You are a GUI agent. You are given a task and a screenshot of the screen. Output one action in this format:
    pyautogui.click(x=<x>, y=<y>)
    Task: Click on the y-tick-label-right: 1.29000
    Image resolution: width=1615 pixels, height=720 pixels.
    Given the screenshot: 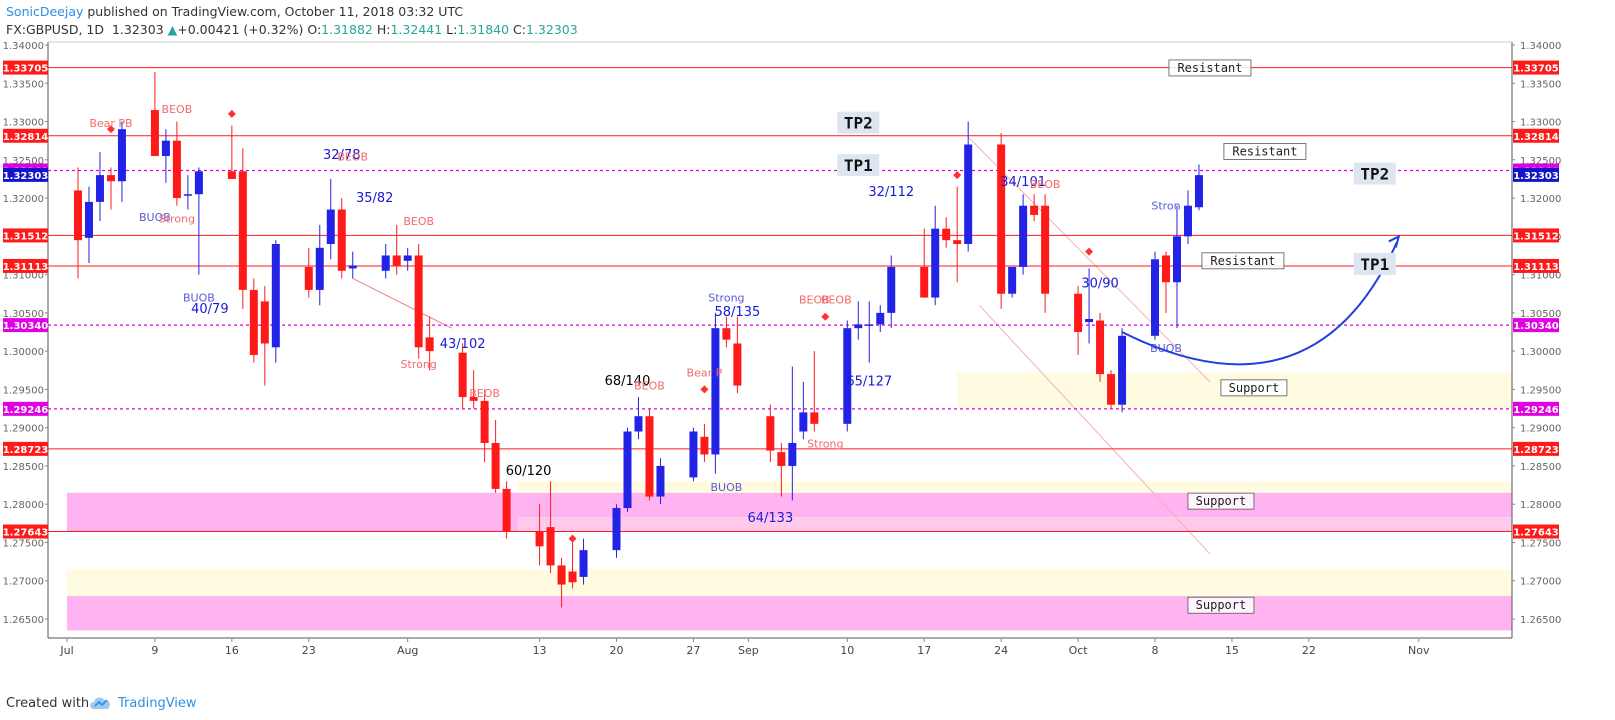 What is the action you would take?
    pyautogui.click(x=1540, y=429)
    